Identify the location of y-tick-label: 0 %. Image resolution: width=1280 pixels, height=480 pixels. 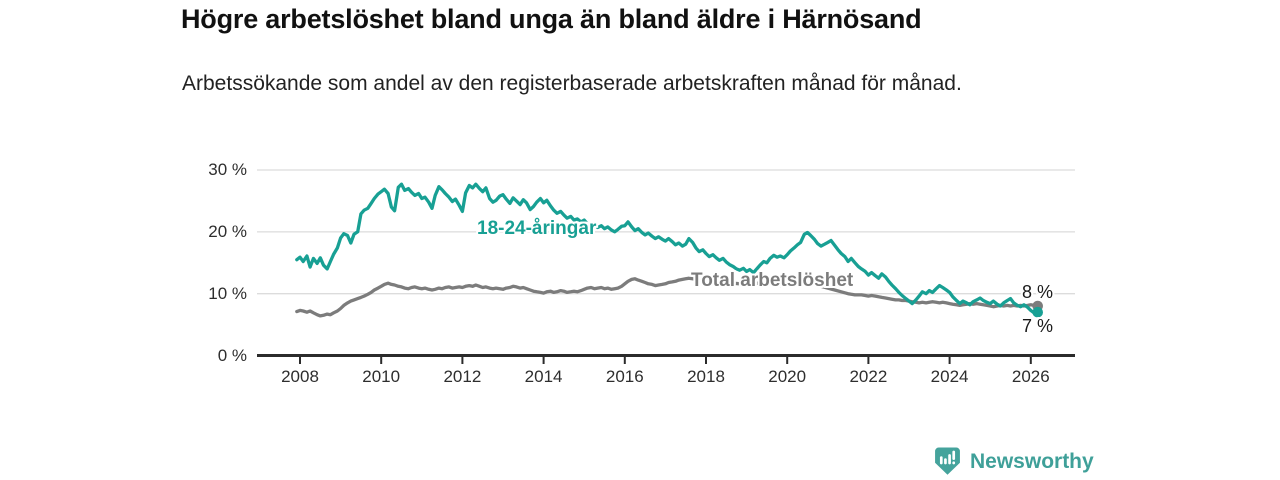
(232, 355).